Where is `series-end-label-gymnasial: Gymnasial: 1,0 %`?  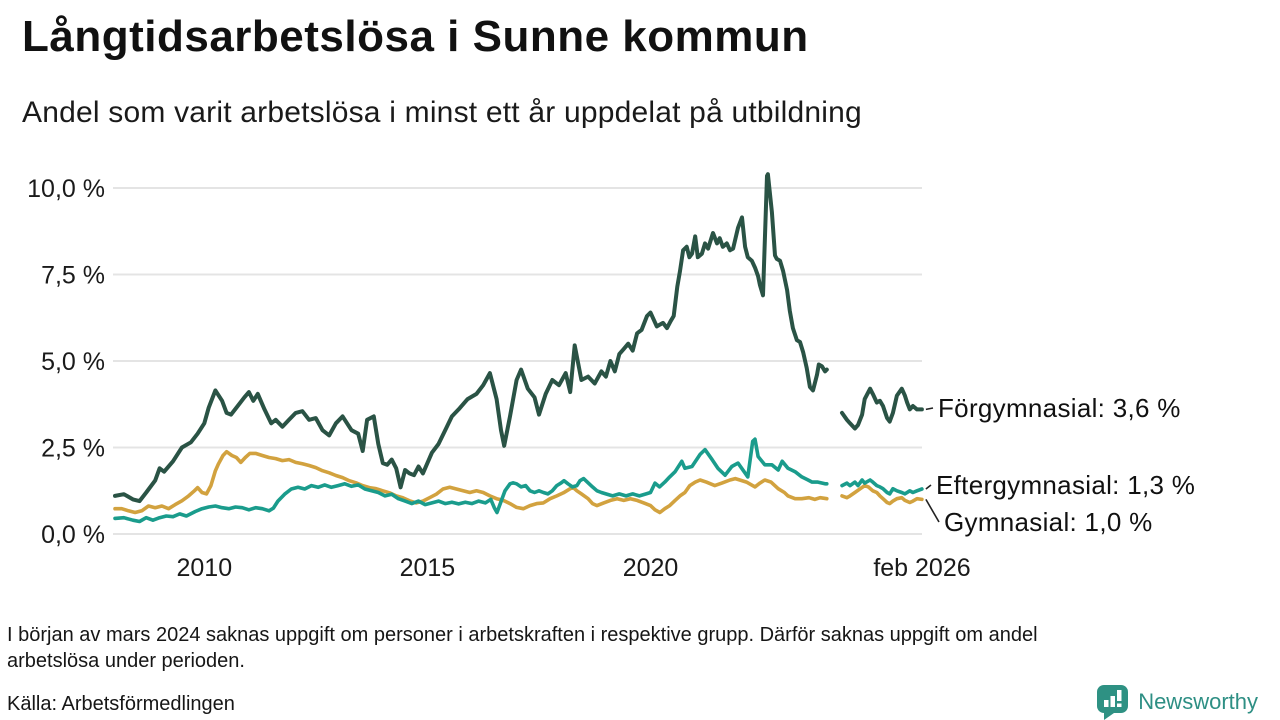
series-end-label-gymnasial: Gymnasial: 1,0 % is located at coordinates (1048, 522).